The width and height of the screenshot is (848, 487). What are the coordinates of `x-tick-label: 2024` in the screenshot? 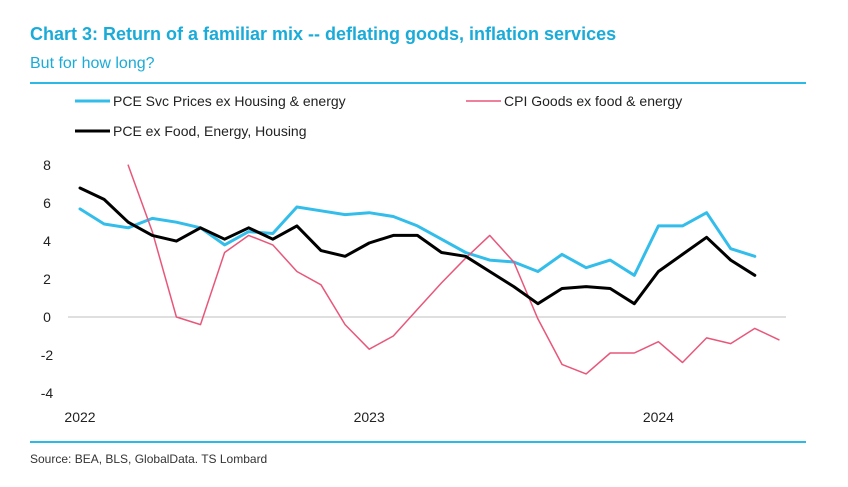 It's located at (658, 417).